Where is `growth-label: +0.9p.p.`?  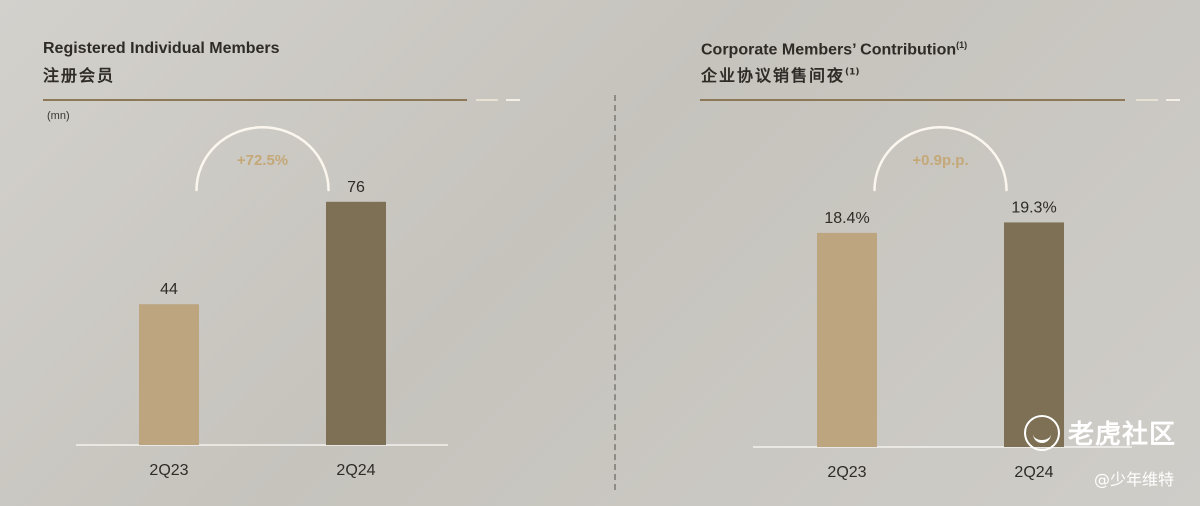 growth-label: +0.9p.p. is located at coordinates (940, 160).